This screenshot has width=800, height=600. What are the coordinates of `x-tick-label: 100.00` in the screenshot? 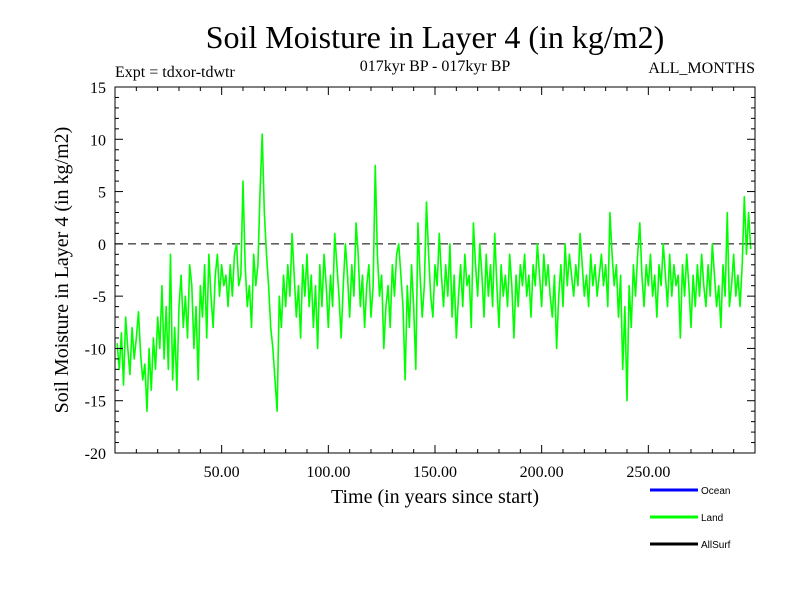 It's located at (328, 472).